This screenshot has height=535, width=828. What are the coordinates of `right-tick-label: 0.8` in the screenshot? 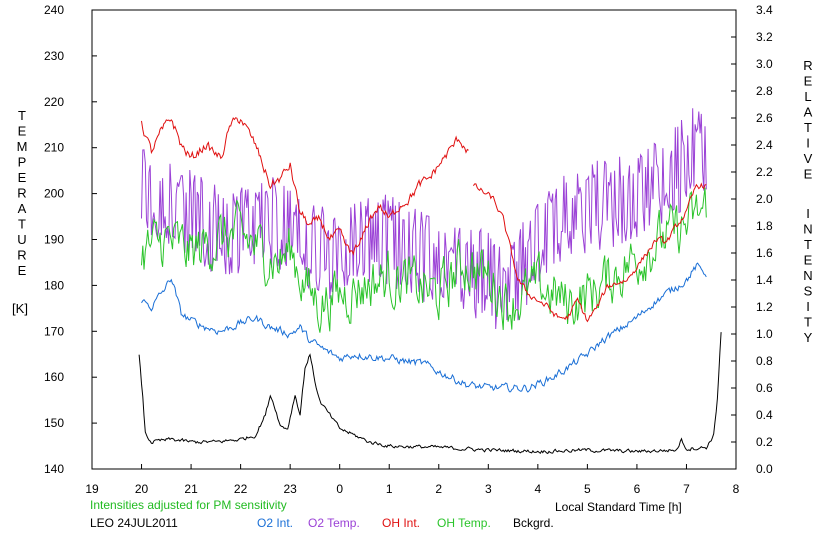 It's located at (764, 361).